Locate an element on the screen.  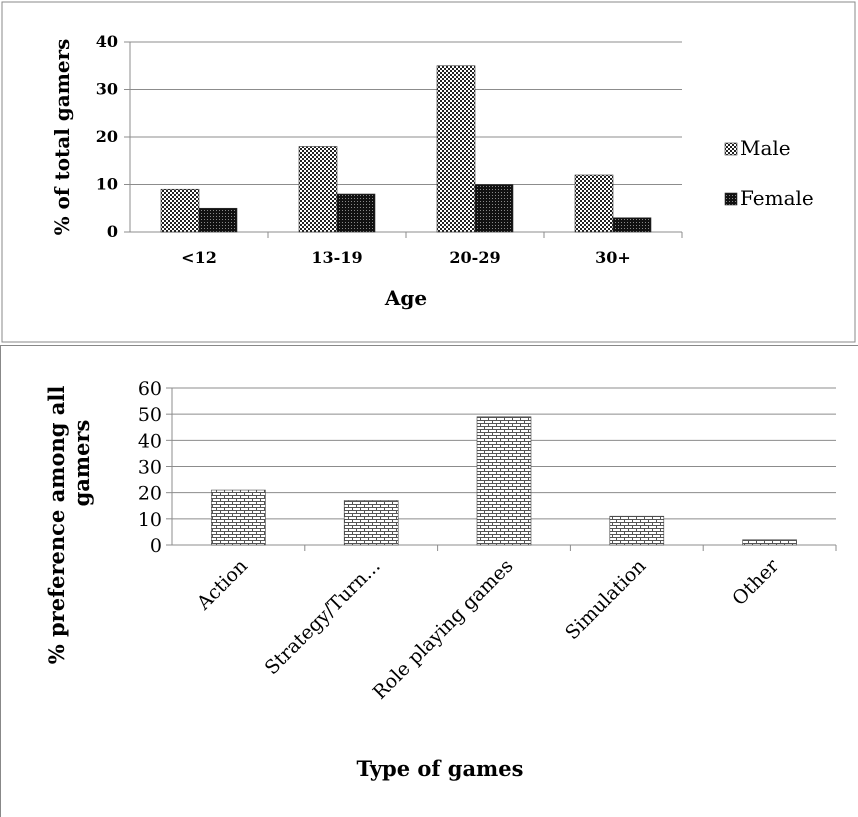
y-tick-label: 60 is located at coordinates (150, 389).